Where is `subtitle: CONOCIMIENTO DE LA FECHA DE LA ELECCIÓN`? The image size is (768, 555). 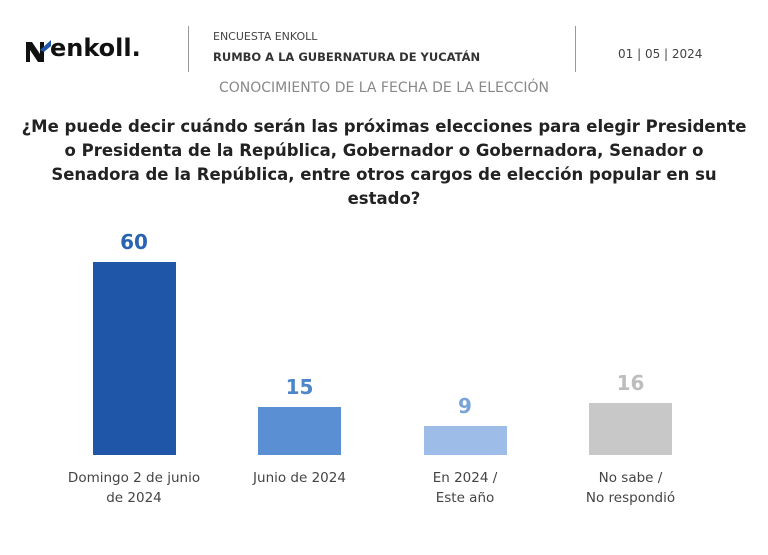 subtitle: CONOCIMIENTO DE LA FECHA DE LA ELECCIÓN is located at coordinates (384, 88).